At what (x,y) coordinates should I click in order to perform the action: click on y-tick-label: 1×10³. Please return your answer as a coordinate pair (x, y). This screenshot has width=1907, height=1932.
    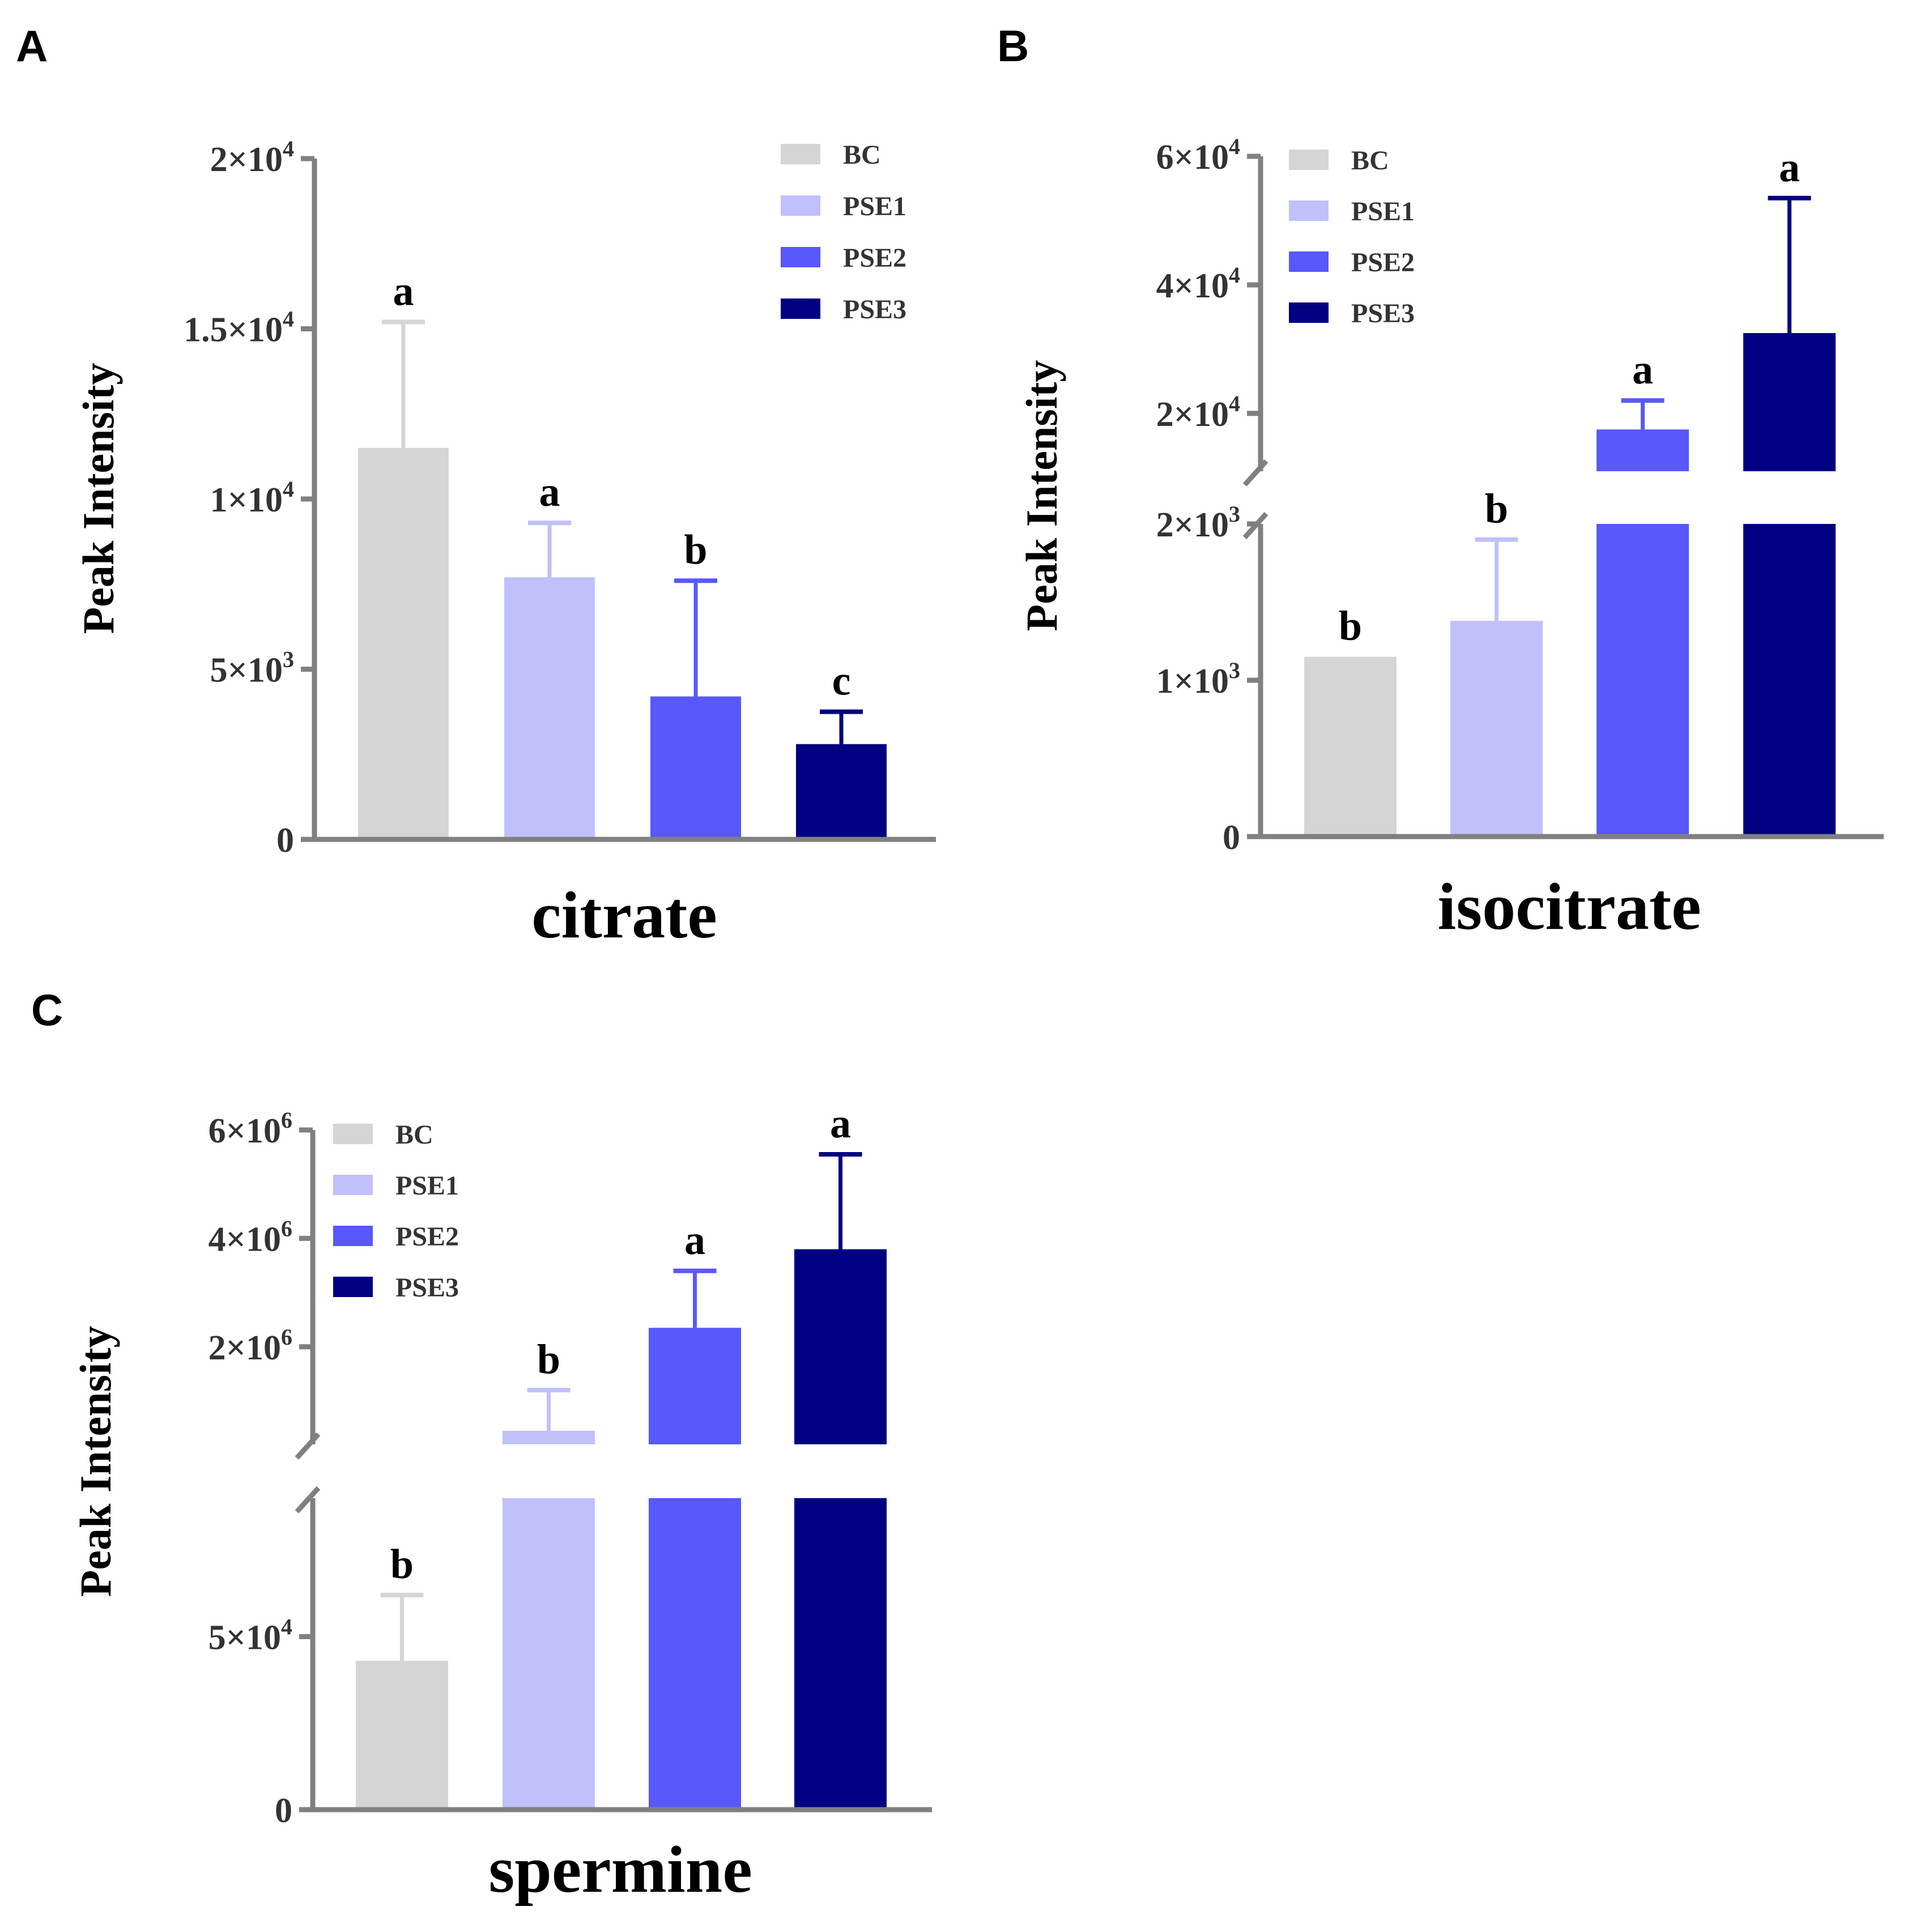
    Looking at the image, I should click on (1198, 679).